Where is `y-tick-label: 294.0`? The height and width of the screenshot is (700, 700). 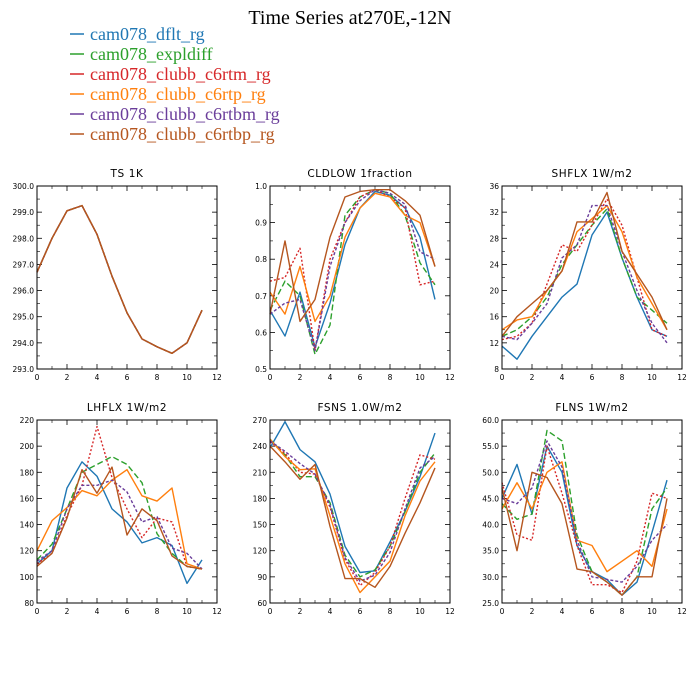 y-tick-label: 294.0 is located at coordinates (24, 343).